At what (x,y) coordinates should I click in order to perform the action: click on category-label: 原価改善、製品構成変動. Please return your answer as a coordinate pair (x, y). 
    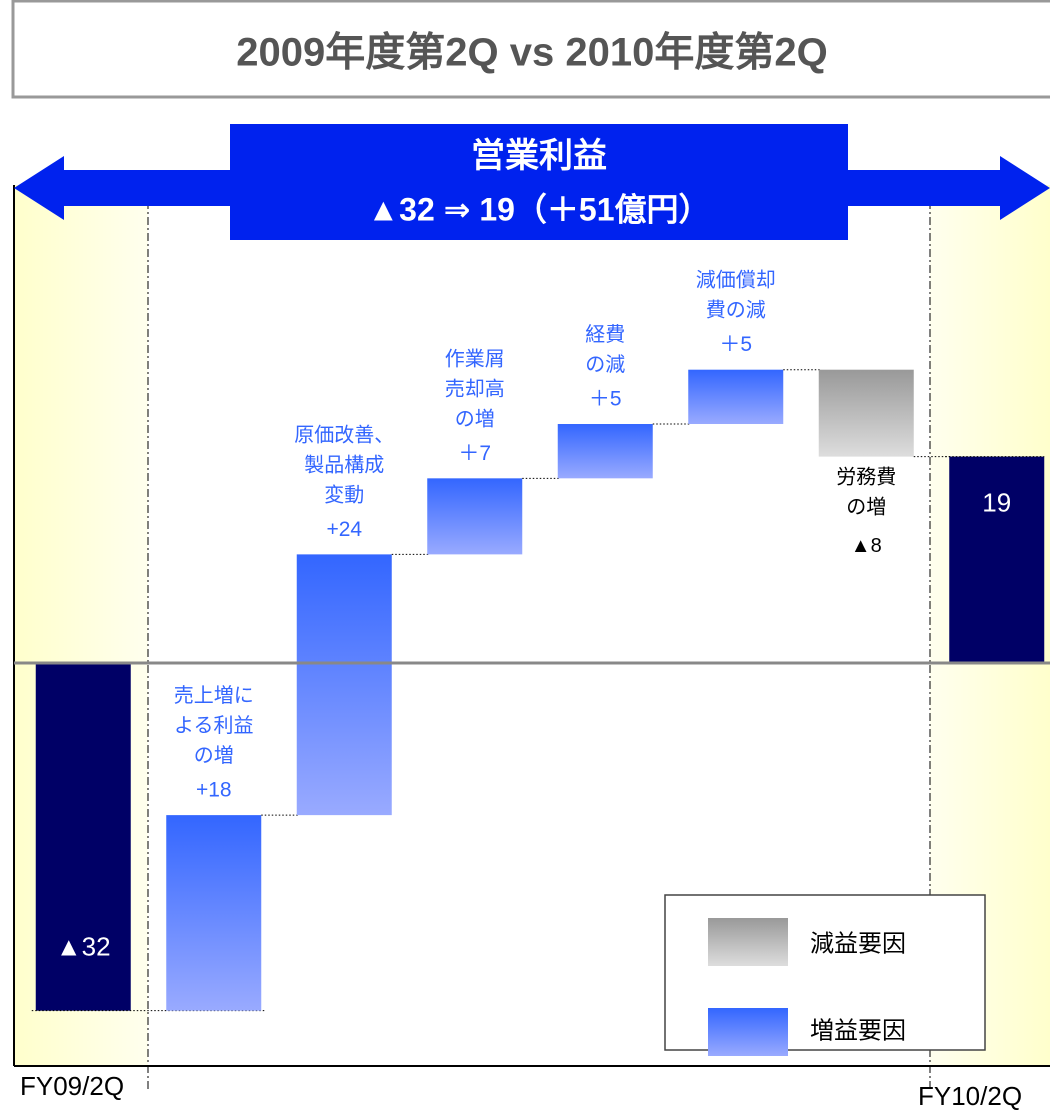
    Looking at the image, I should click on (344, 465).